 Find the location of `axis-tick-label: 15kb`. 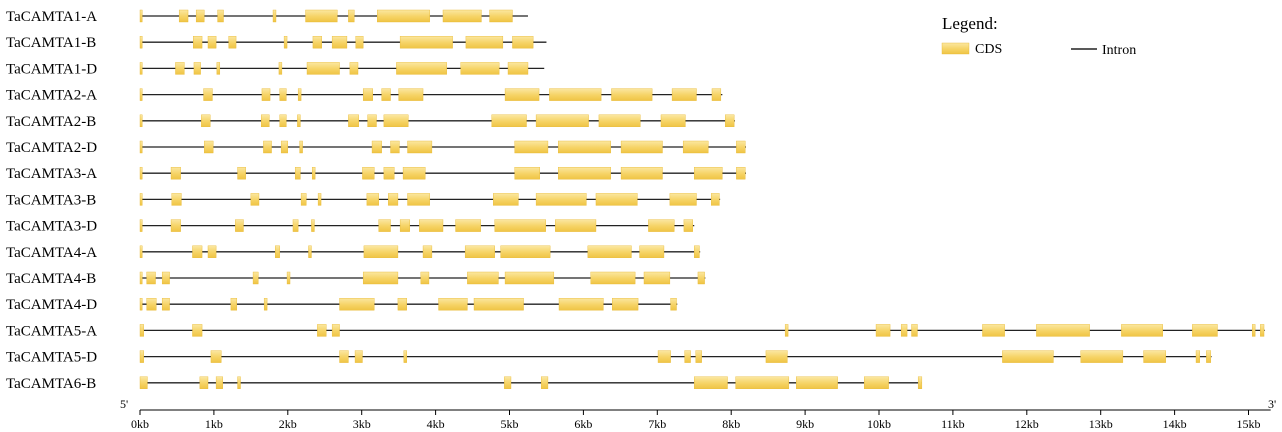

axis-tick-label: 15kb is located at coordinates (1249, 424).